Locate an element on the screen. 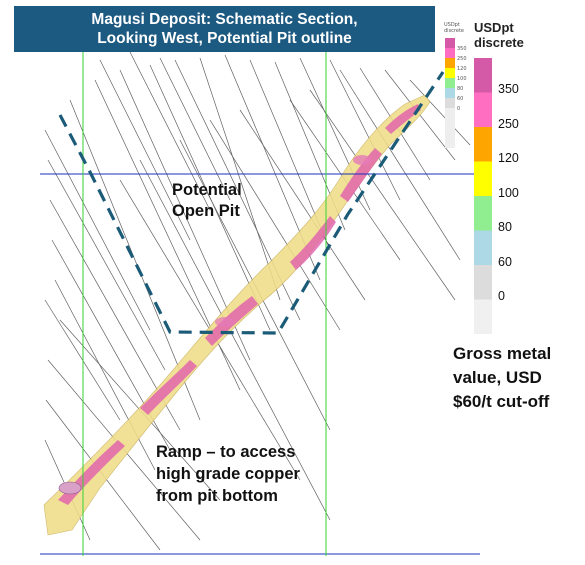 This screenshot has height=565, width=585. mini-legend-label: 60 is located at coordinates (460, 99).